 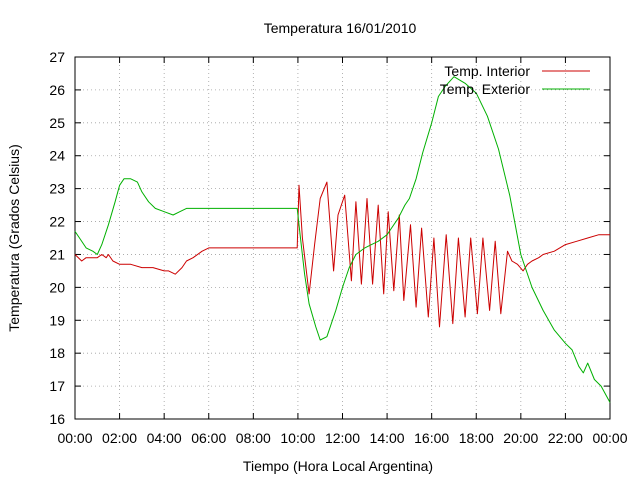 I want to click on x-tick-label: 16:00, so click(x=431, y=438).